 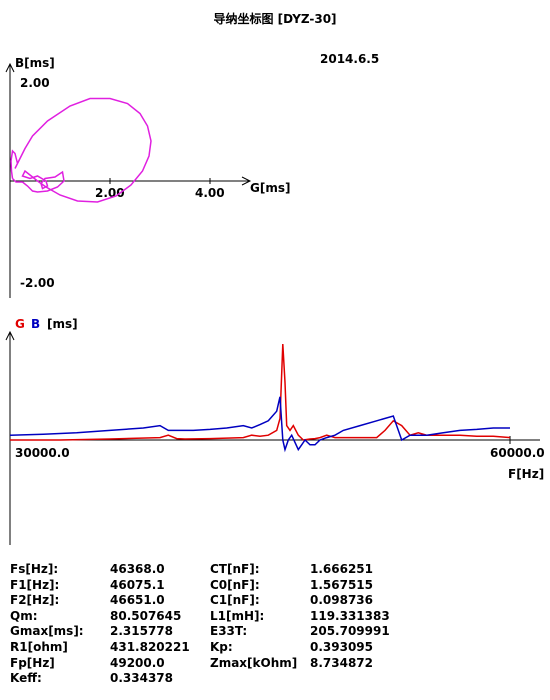 I want to click on legend-b: B, so click(x=35, y=324).